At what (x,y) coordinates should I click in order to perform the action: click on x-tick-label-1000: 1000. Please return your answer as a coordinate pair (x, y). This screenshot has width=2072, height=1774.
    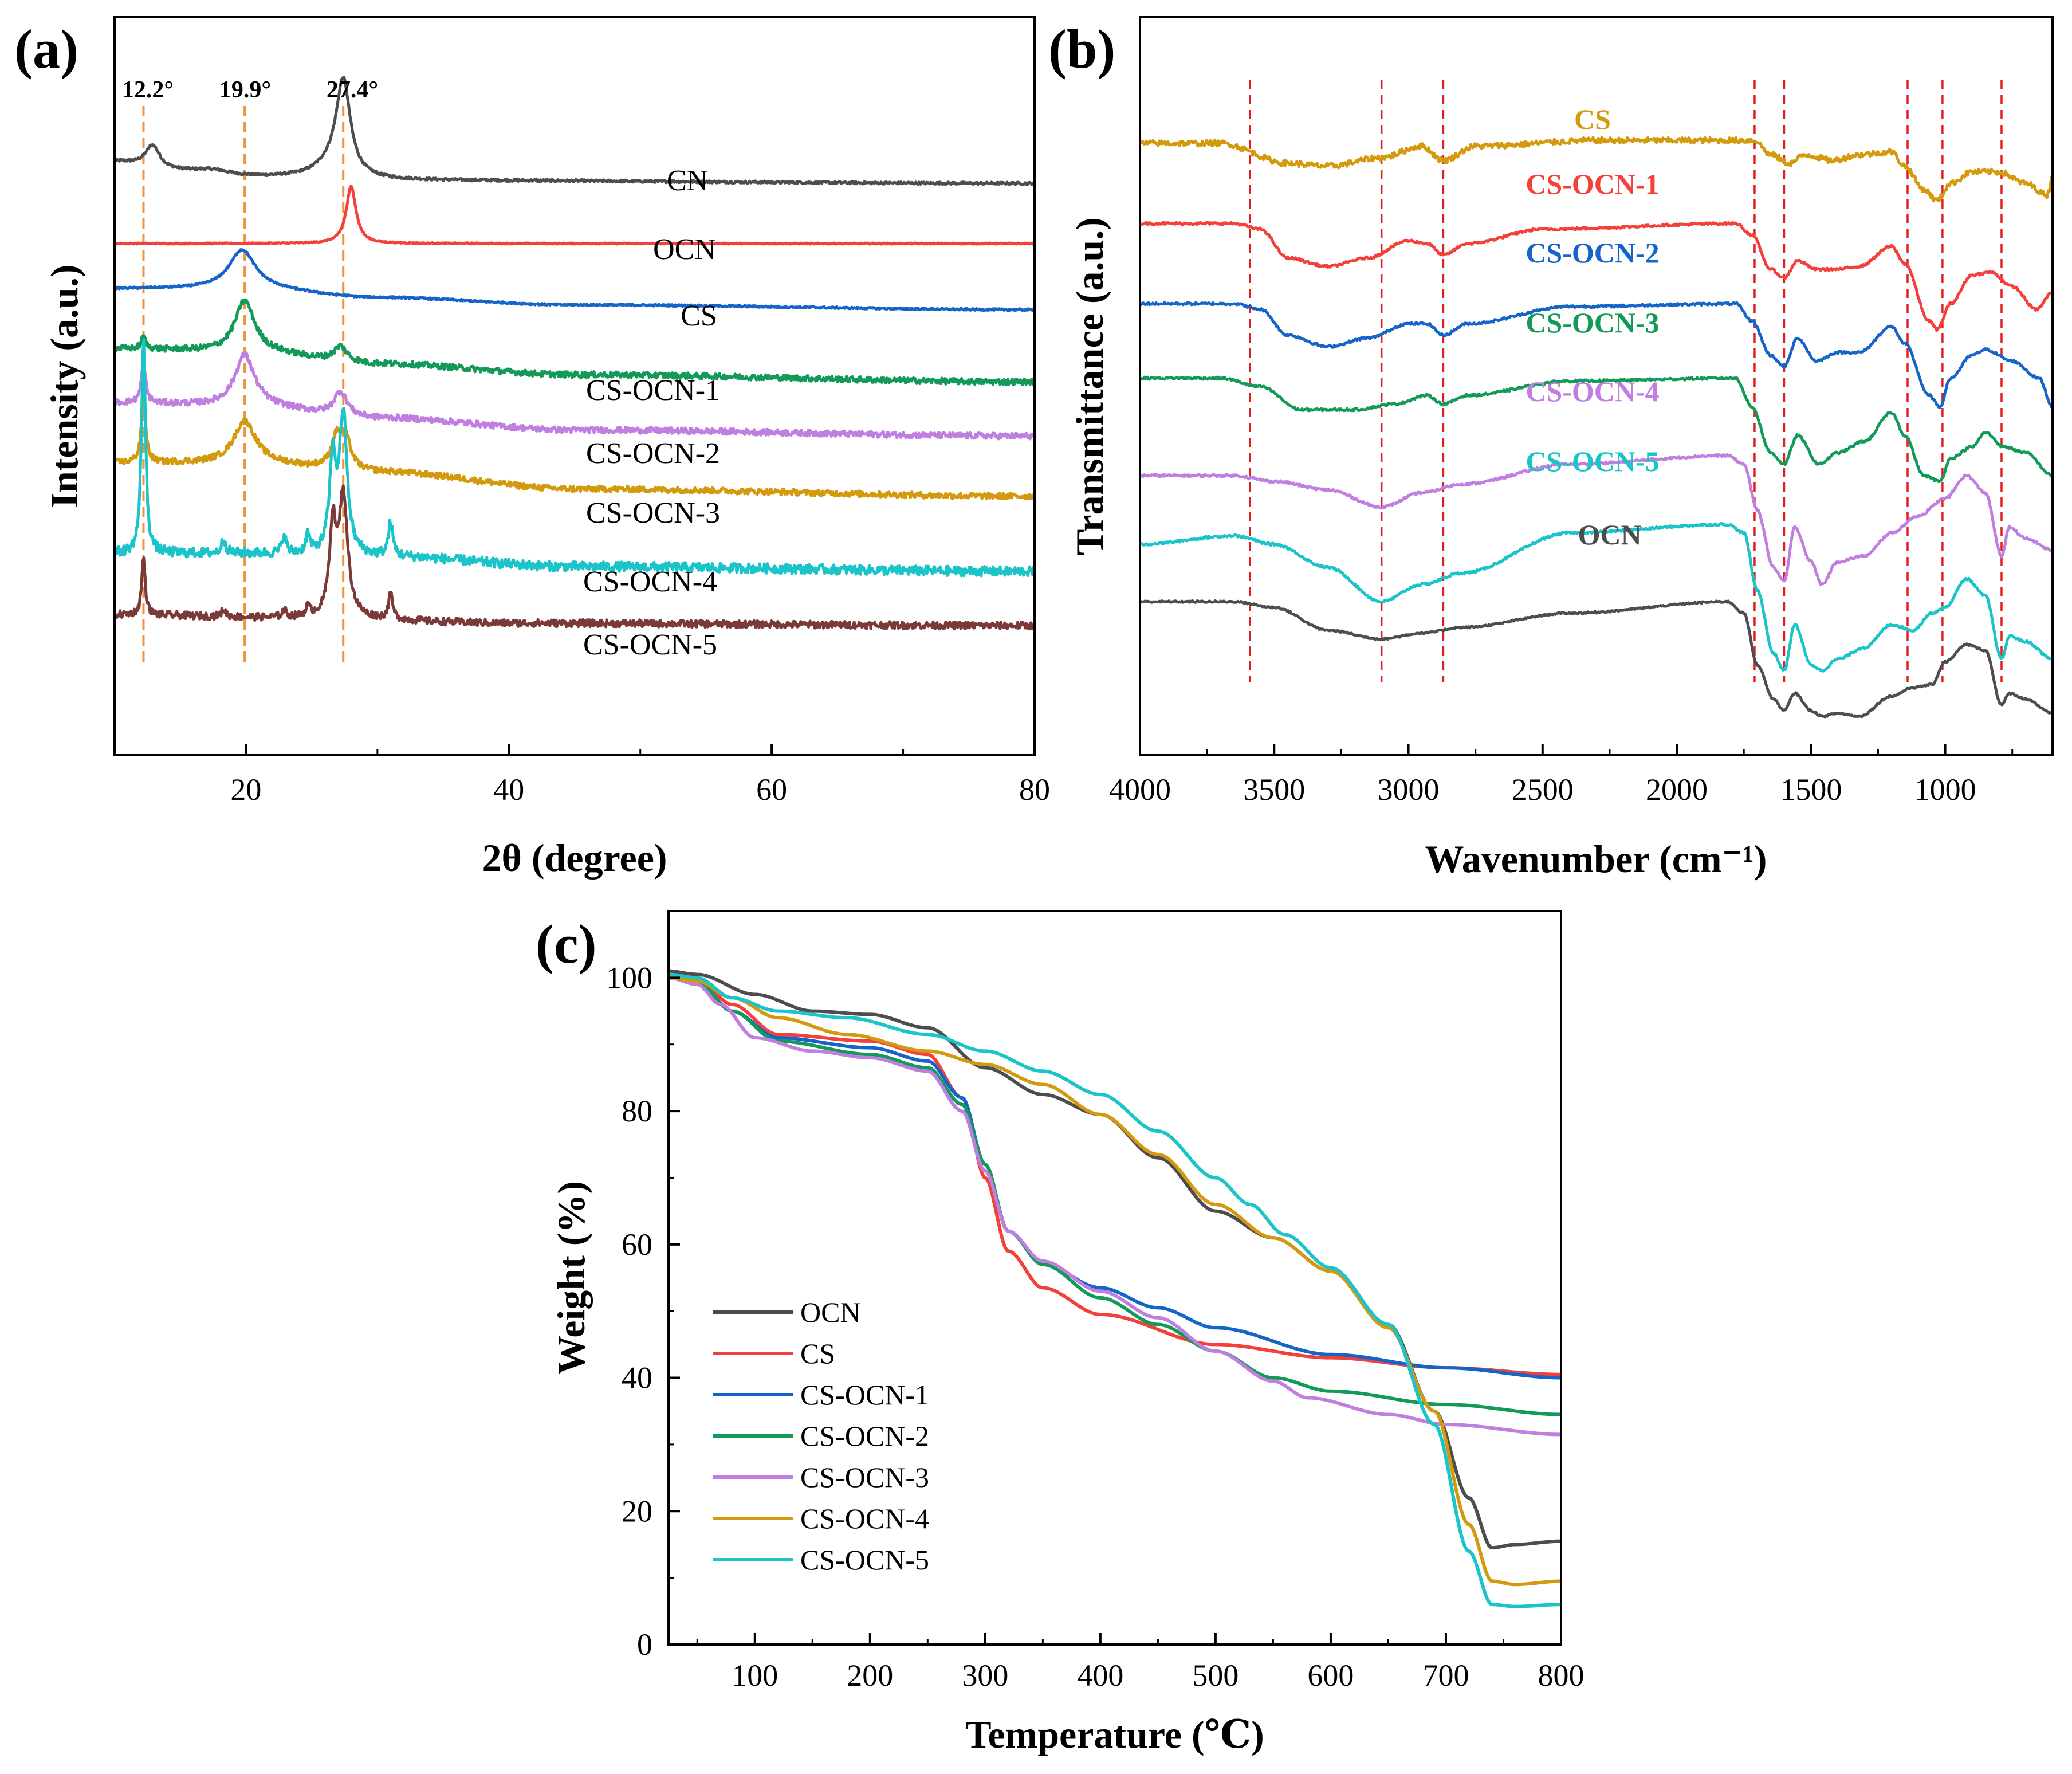
    Looking at the image, I should click on (1945, 789).